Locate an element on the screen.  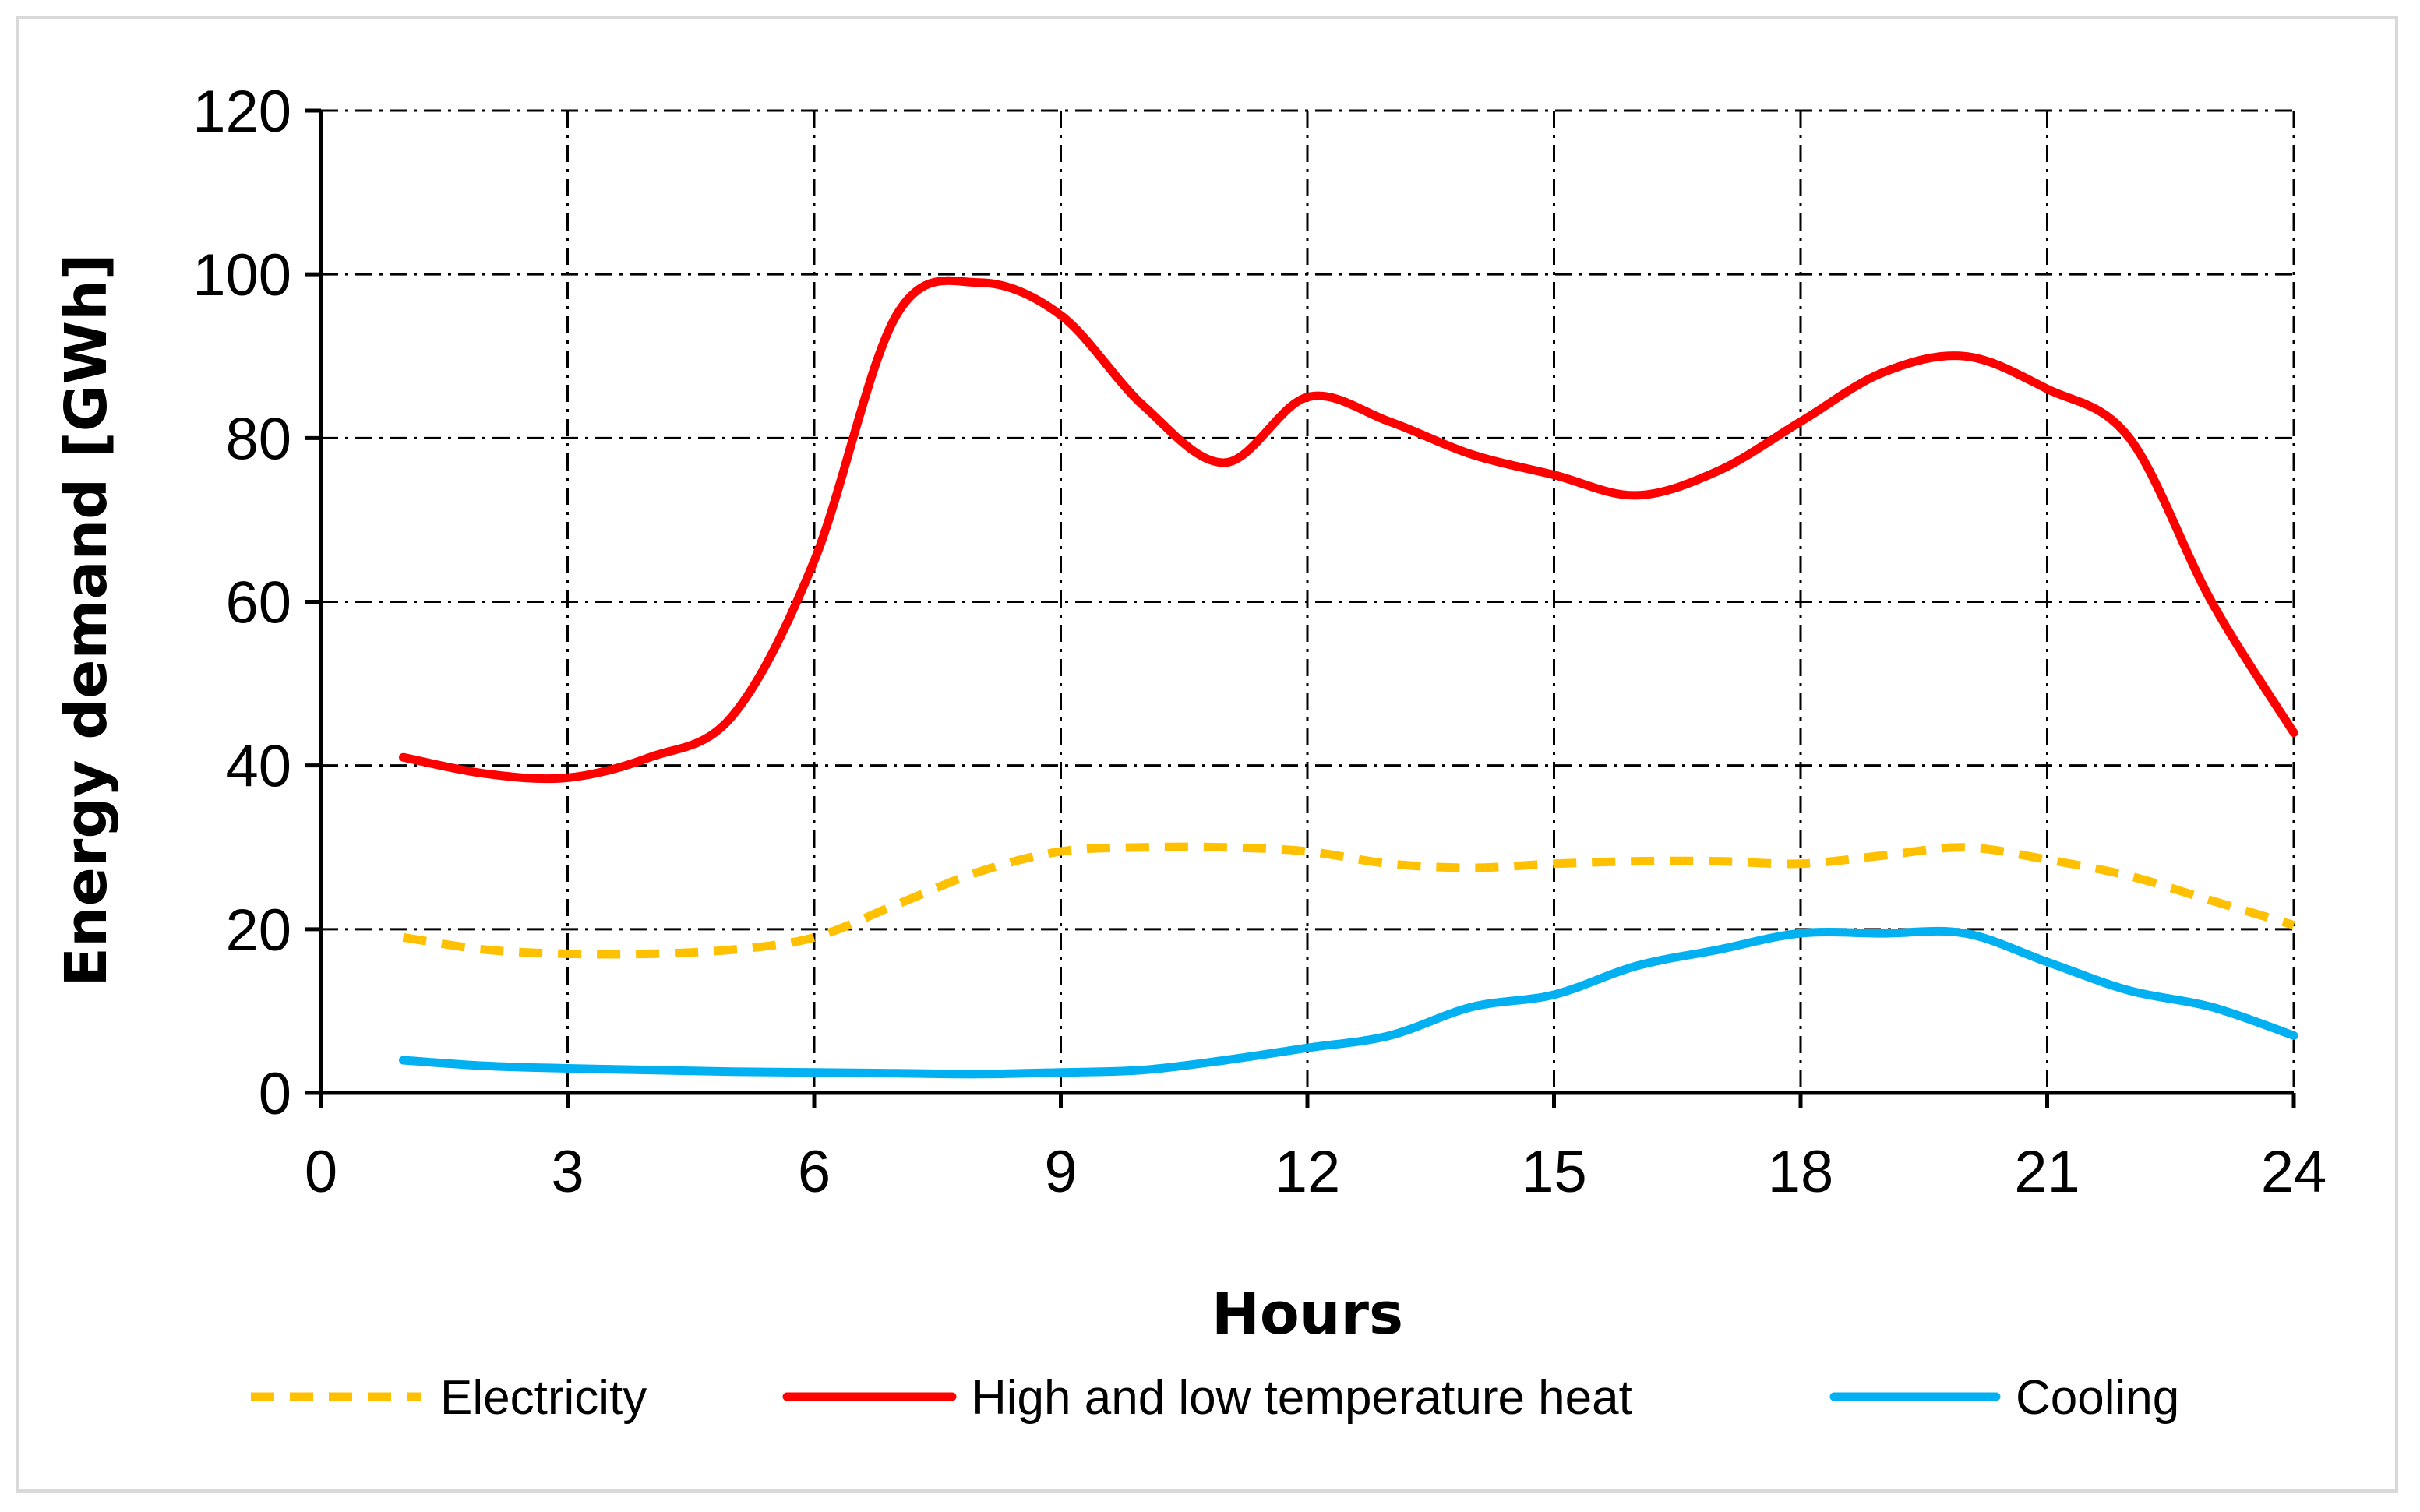
x-tick-label: 24 is located at coordinates (2294, 1172).